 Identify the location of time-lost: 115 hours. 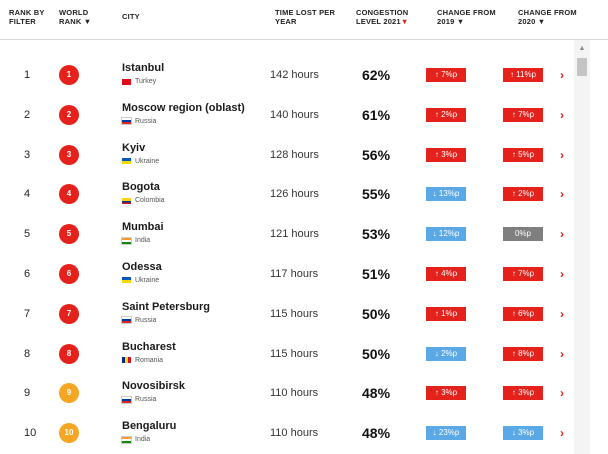
(294, 313).